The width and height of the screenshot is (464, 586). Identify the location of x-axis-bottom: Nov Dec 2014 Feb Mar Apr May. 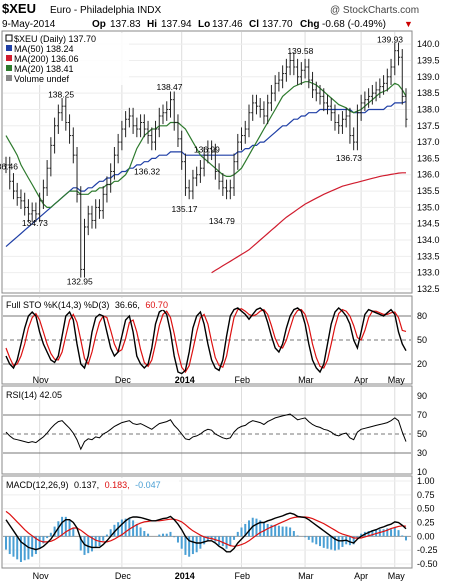
(219, 576).